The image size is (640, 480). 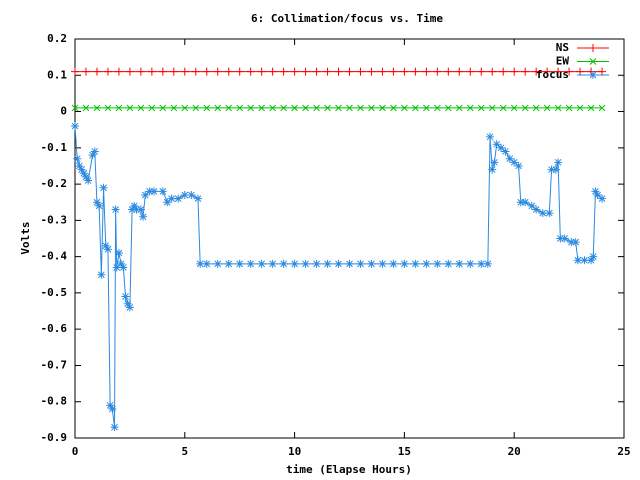 What do you see at coordinates (54, 256) in the screenshot?
I see `y-tick-label: -0.4` at bounding box center [54, 256].